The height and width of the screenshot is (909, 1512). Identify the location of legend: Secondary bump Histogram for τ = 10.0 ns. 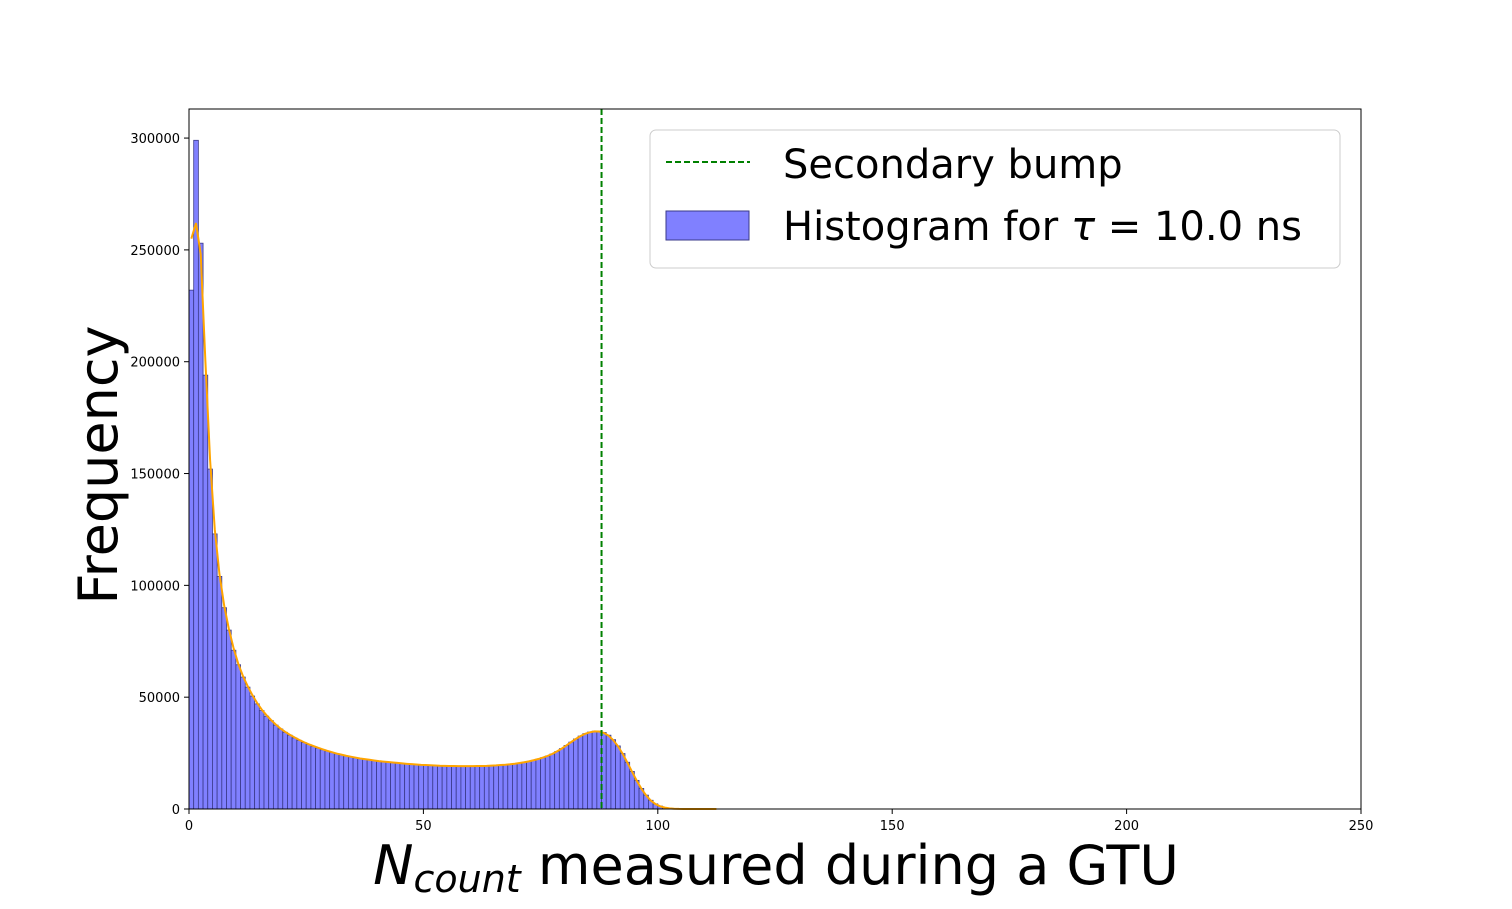
(995, 199).